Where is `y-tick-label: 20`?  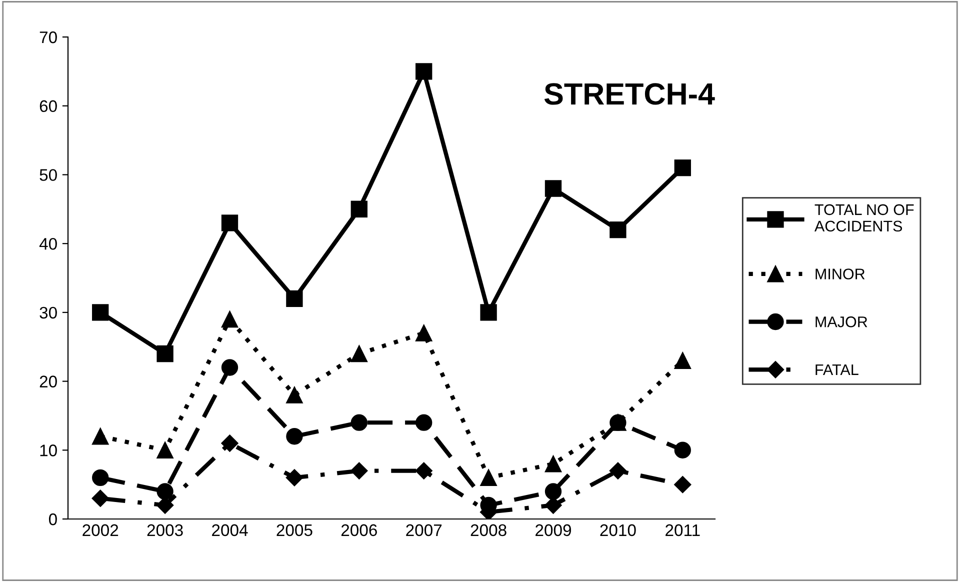 y-tick-label: 20 is located at coordinates (48, 382).